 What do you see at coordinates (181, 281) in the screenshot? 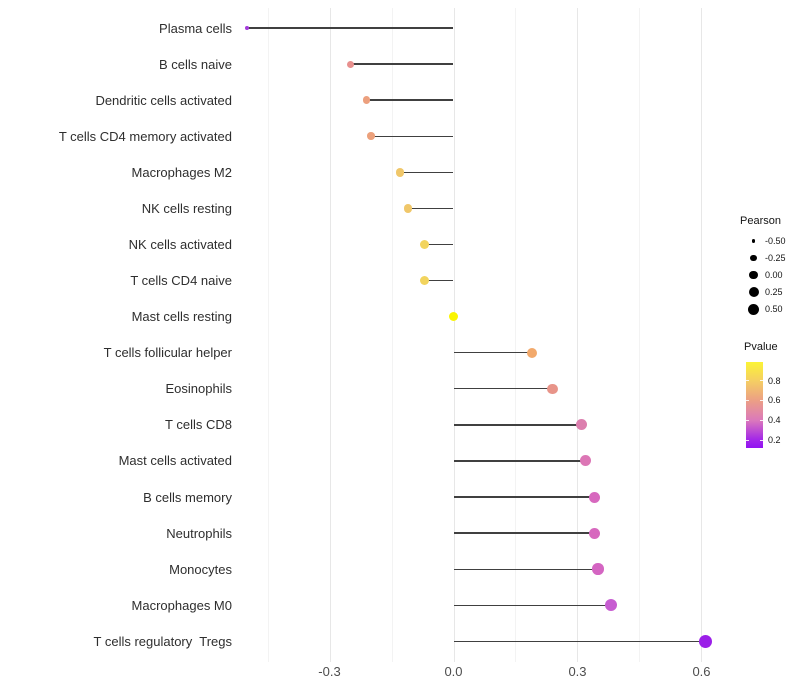
I see `row-label: T cells CD4 naive` at bounding box center [181, 281].